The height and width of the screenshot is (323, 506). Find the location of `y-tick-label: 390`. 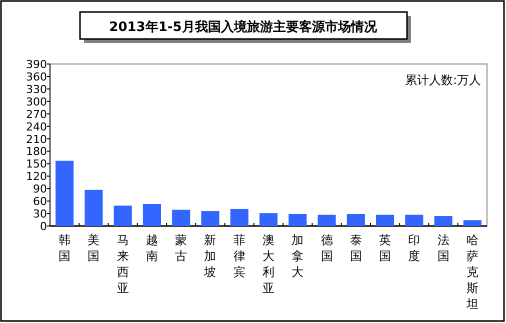

y-tick-label: 390 is located at coordinates (36, 64).